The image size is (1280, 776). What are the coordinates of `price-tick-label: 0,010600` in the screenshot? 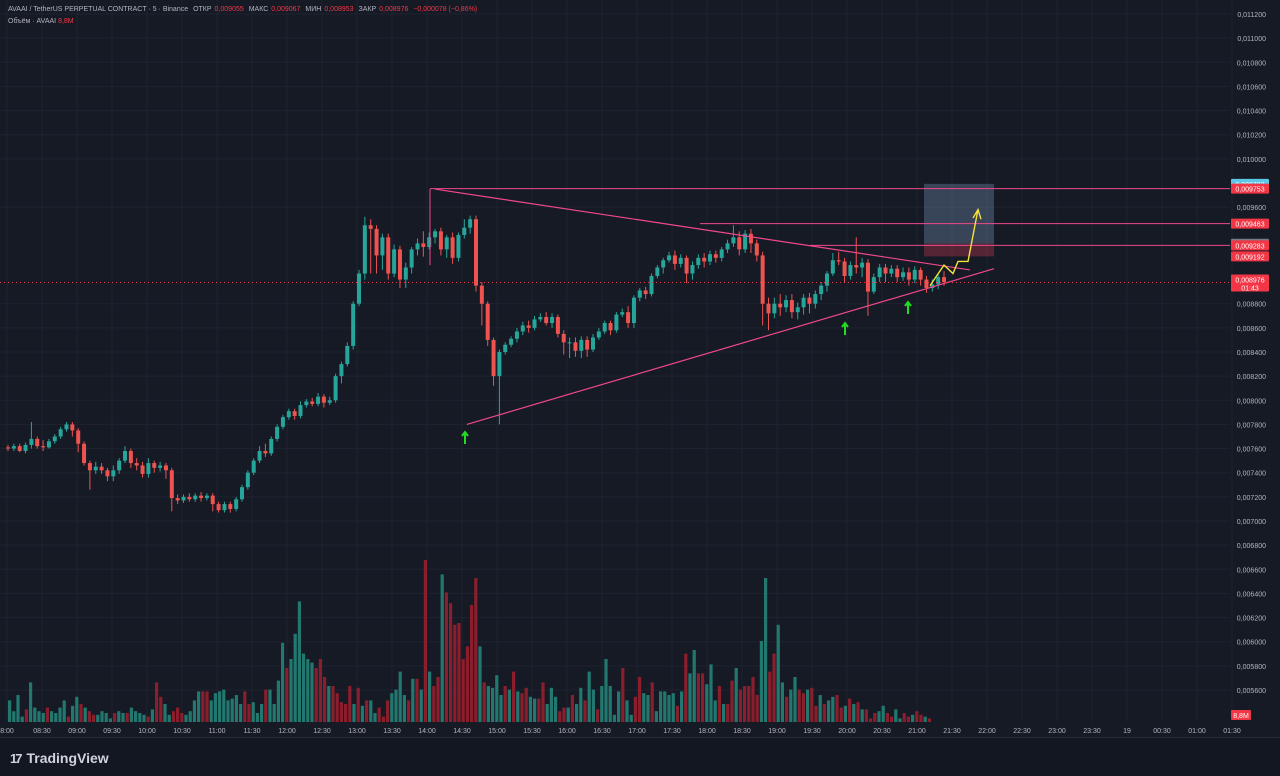 It's located at (1251, 87).